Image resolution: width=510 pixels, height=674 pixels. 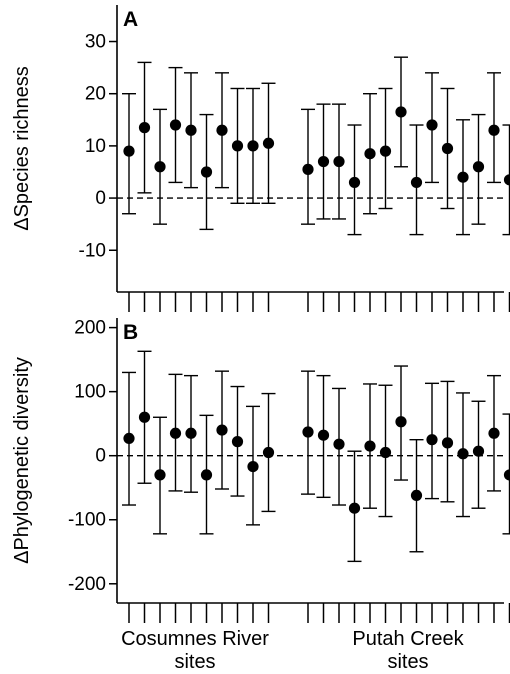 What do you see at coordinates (22, 460) in the screenshot?
I see `y-axis-title: ΔPhylogenetic diversity` at bounding box center [22, 460].